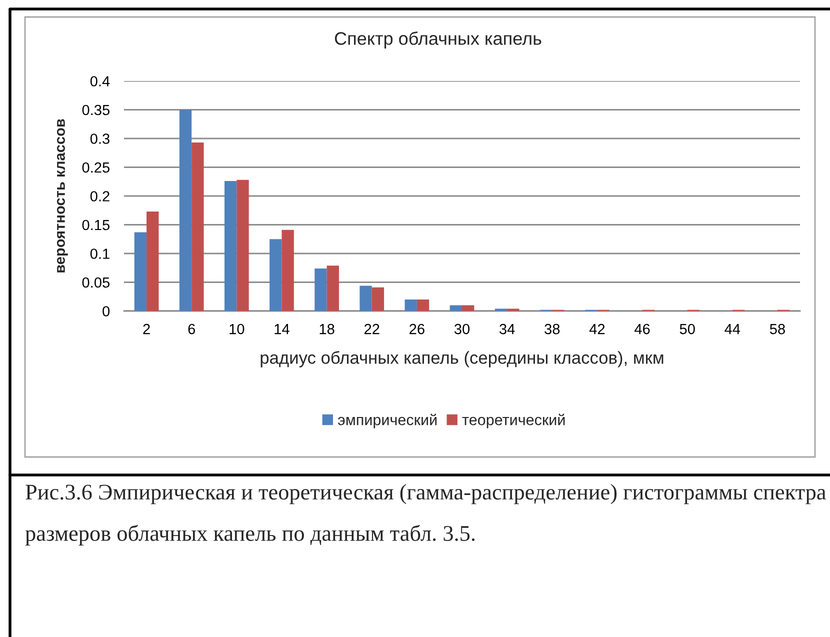 The image size is (830, 637). Describe the element at coordinates (507, 329) in the screenshot. I see `x-tick-label: 34` at that location.